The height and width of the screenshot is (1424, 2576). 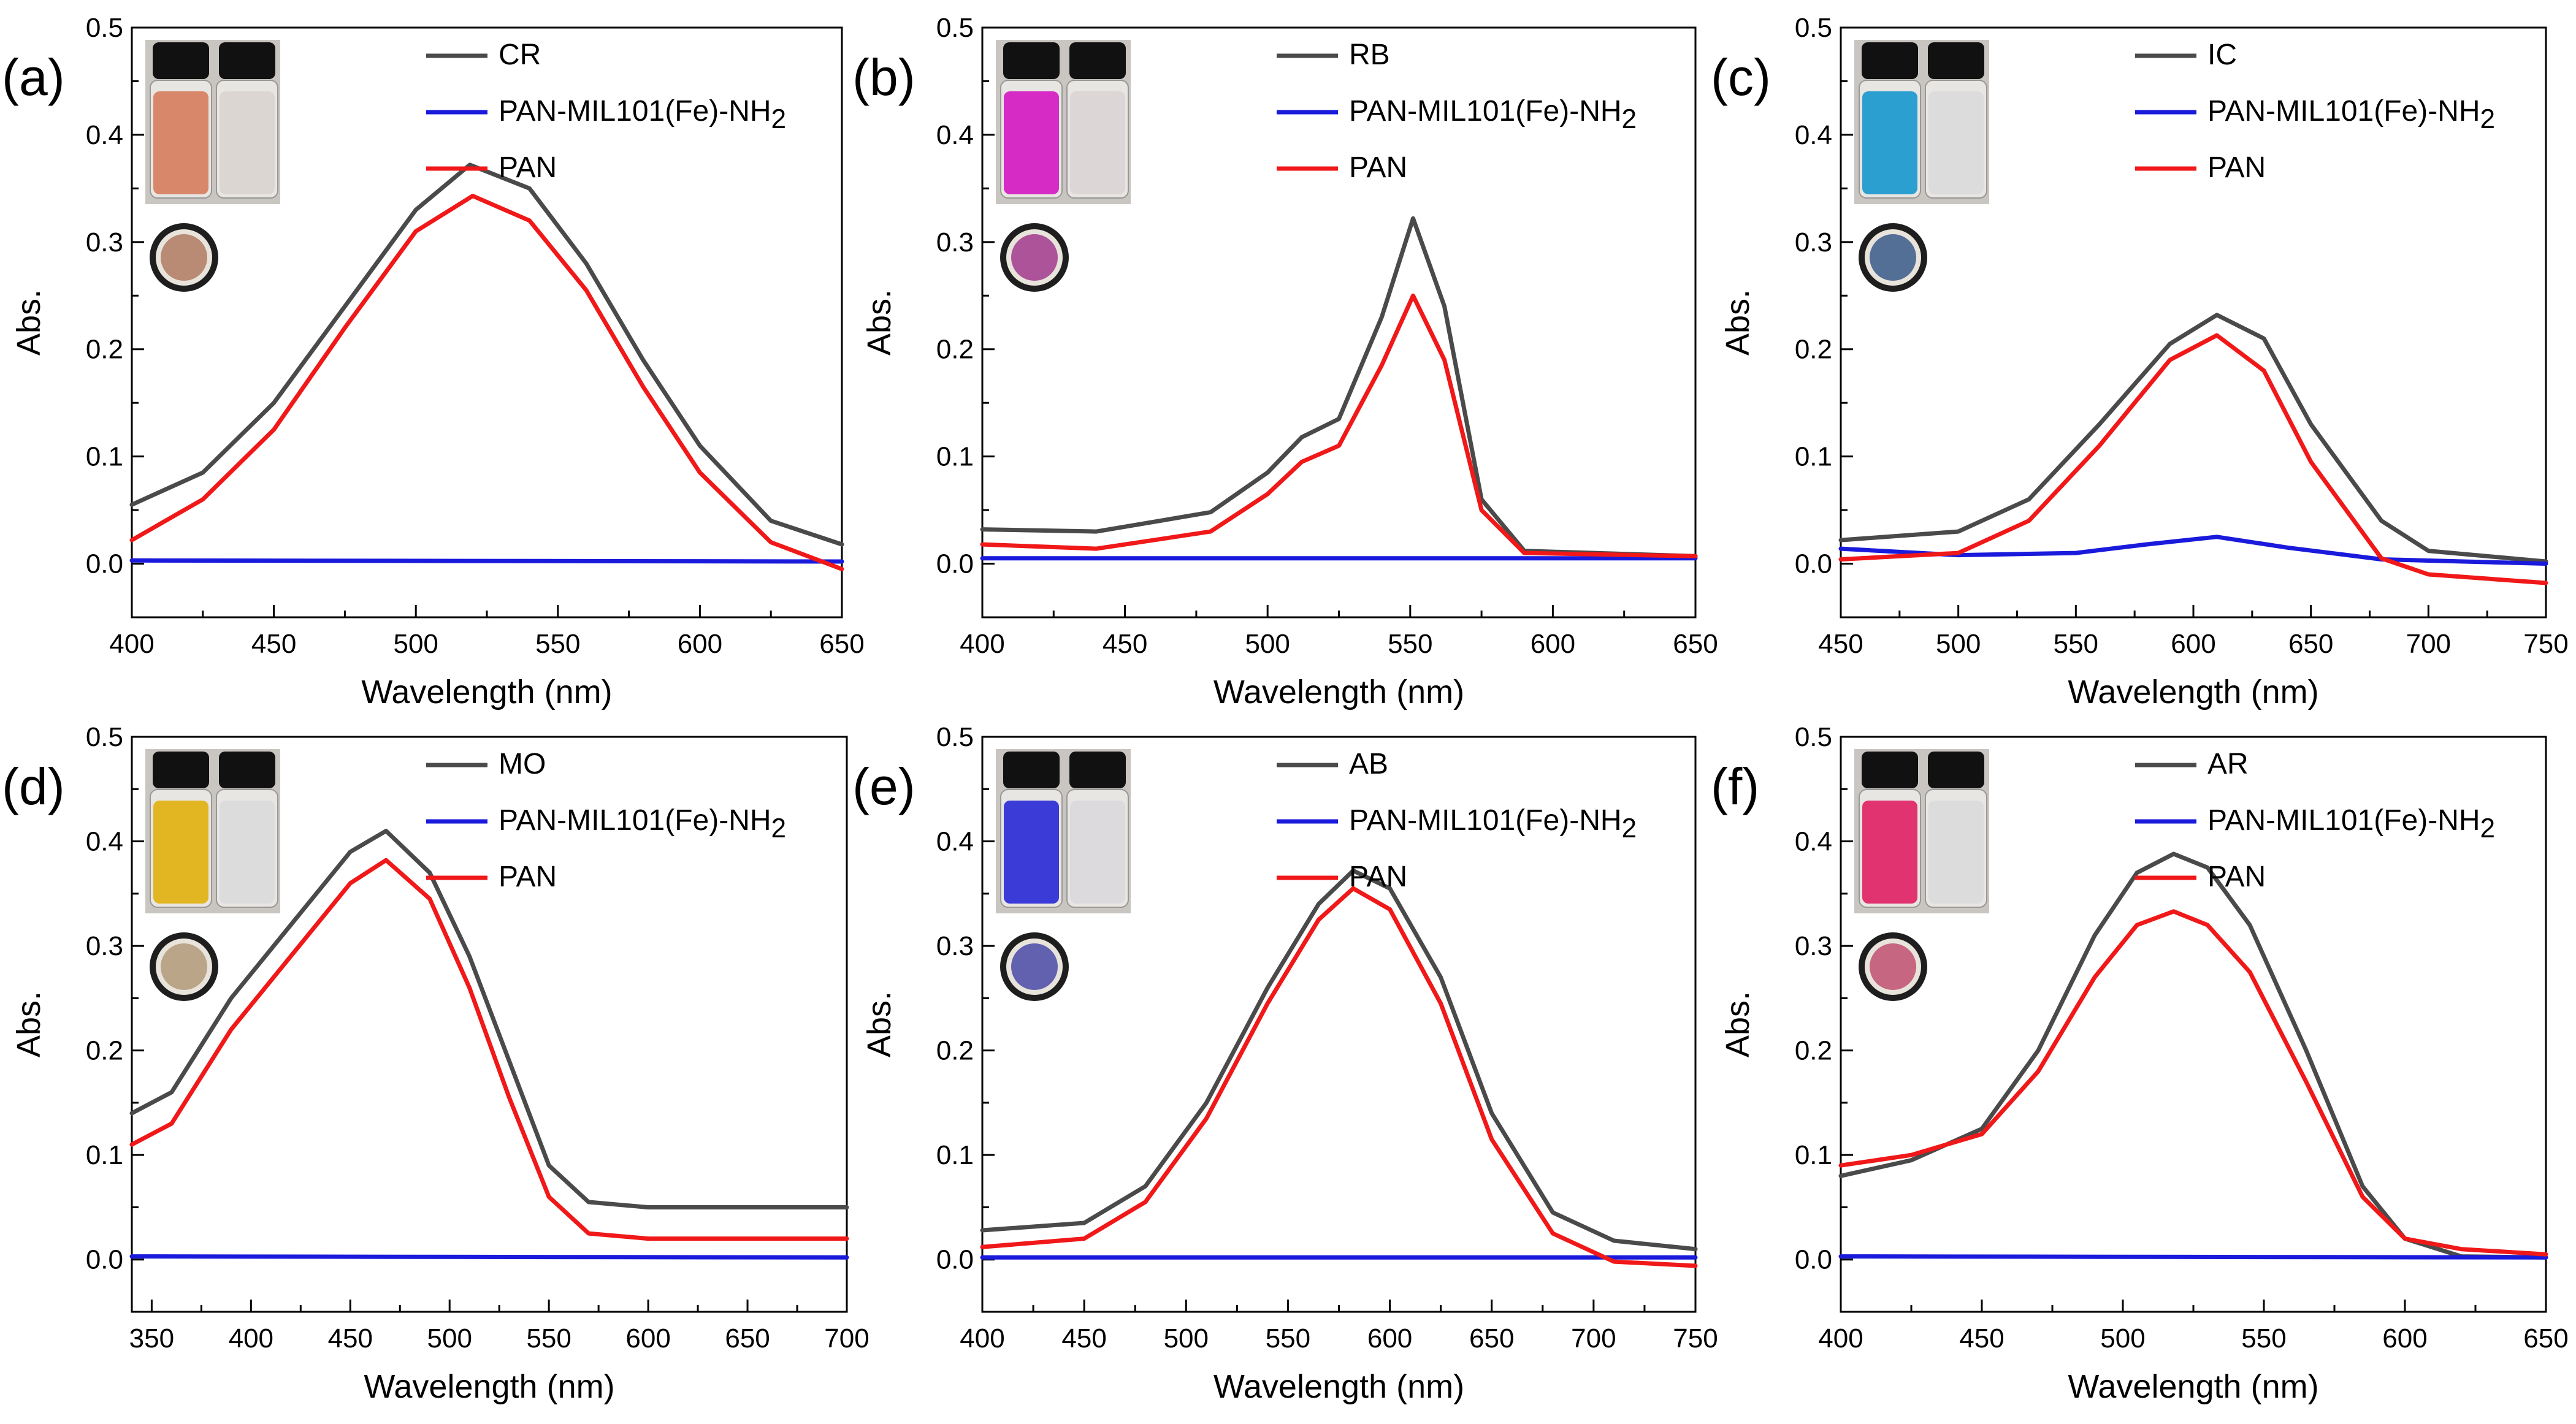 I want to click on panel-label: (f), so click(x=1735, y=786).